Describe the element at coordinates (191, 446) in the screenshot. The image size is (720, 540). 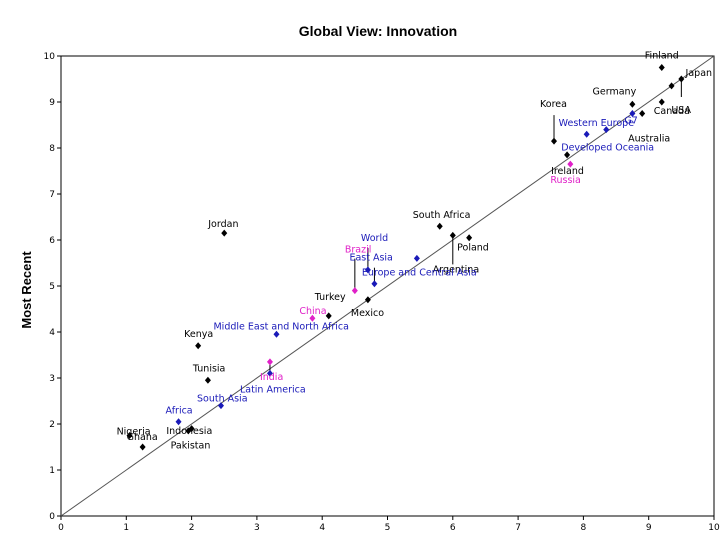
I see `label-pakistan: Pakistan` at that location.